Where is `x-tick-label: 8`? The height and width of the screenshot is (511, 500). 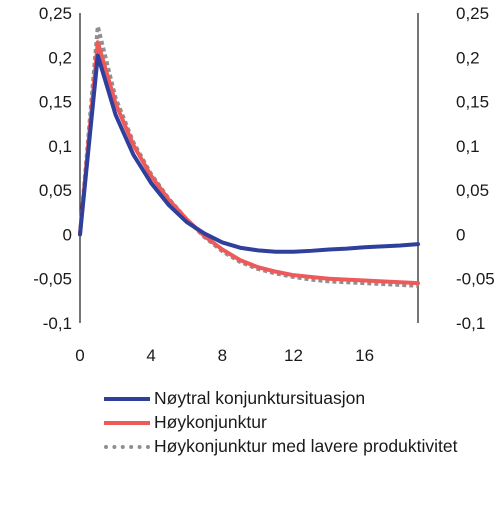 x-tick-label: 8 is located at coordinates (222, 355).